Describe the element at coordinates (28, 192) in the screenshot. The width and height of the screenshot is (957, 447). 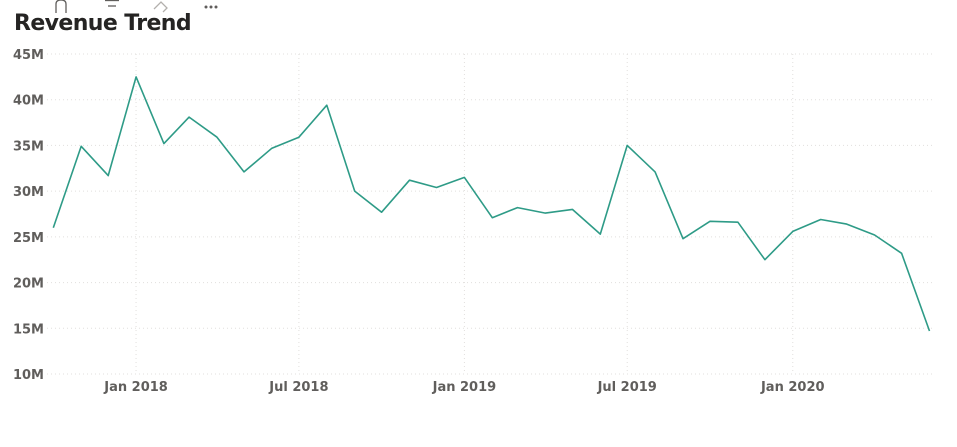
I see `y-tick-label: 30M` at that location.